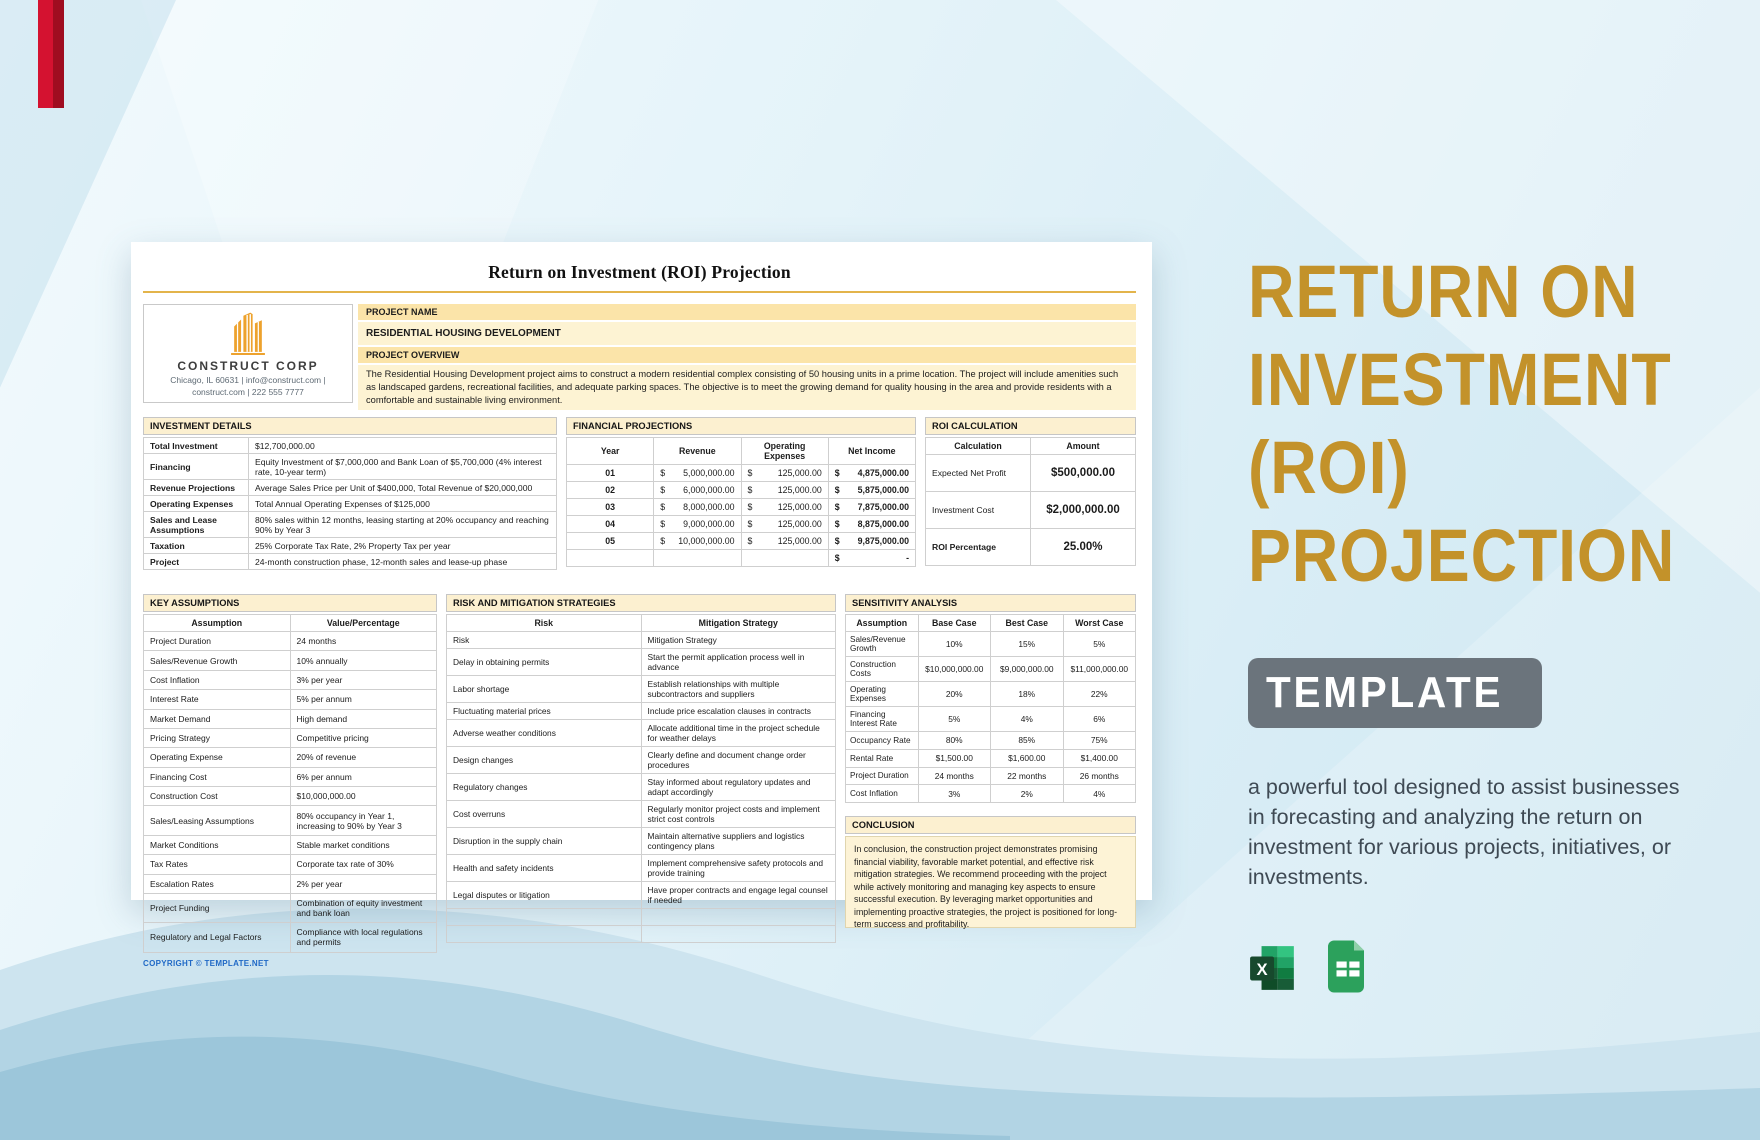 The image size is (1760, 1140). Describe the element at coordinates (290, 777) in the screenshot. I see `table-row: Financing Cost 6% per annum` at that location.